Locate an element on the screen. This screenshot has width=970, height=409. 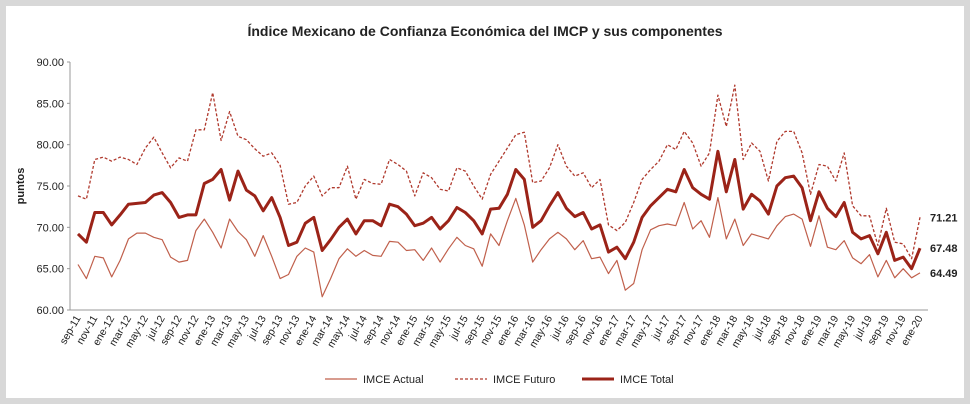
end-value-label: 67.48 is located at coordinates (944, 249).